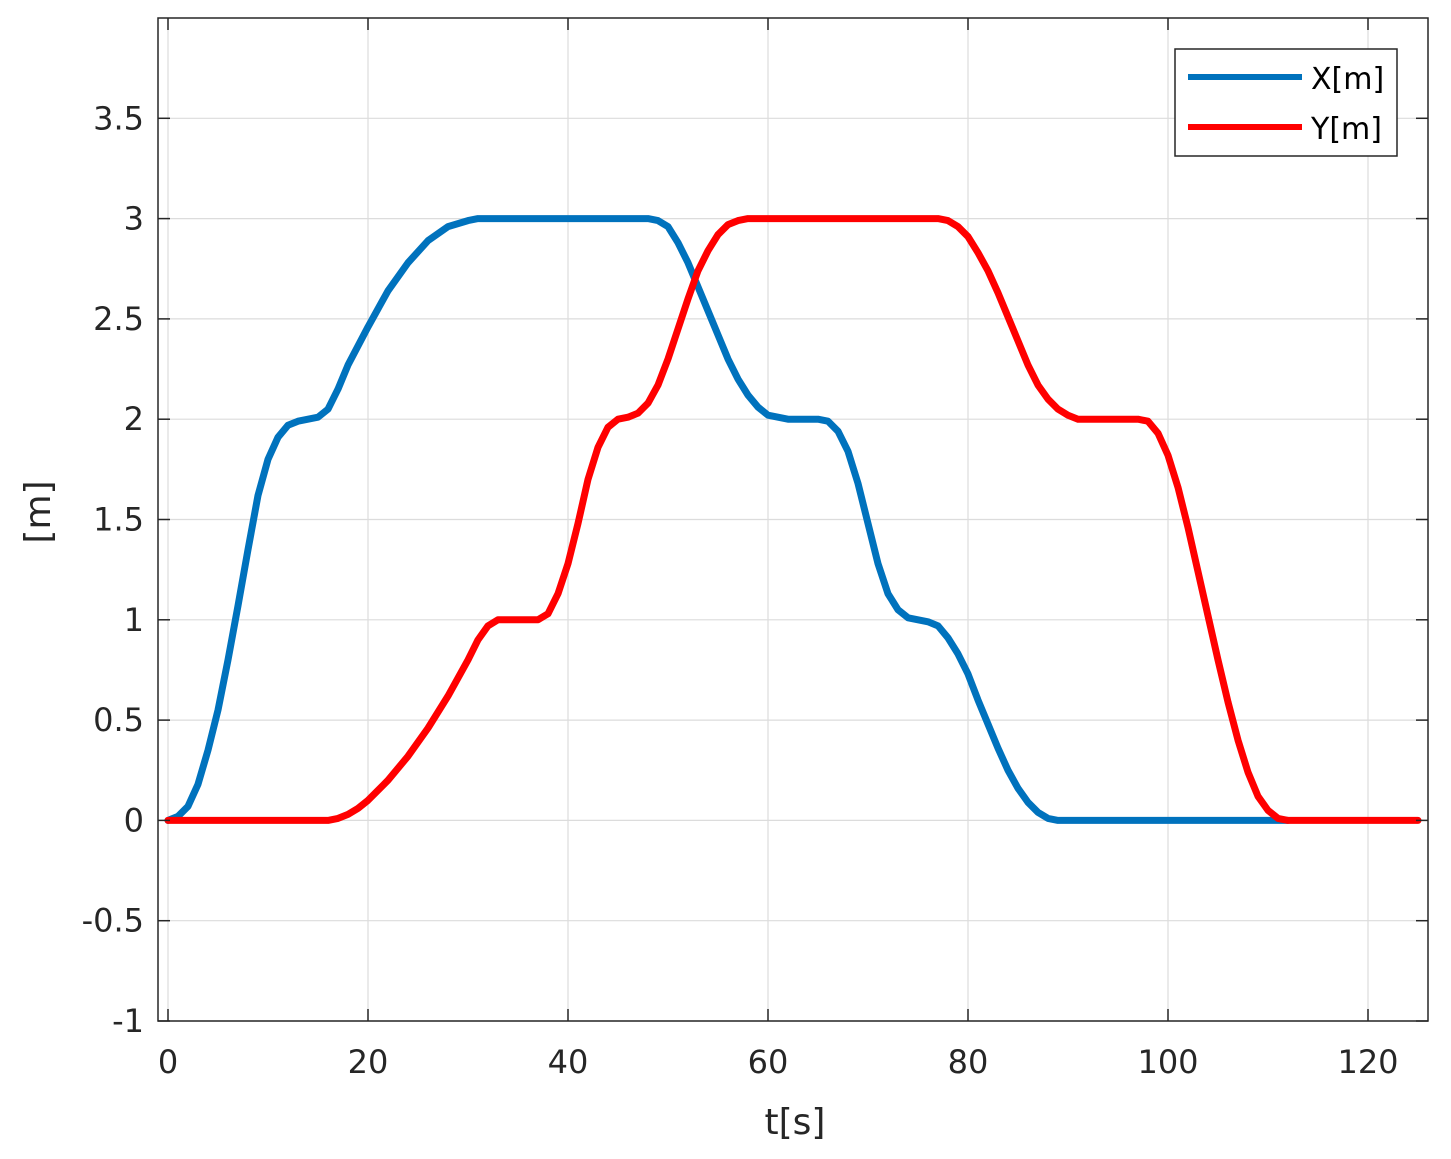 The height and width of the screenshot is (1159, 1451). Describe the element at coordinates (795, 1122) in the screenshot. I see `x-axis-label: t[s]` at that location.